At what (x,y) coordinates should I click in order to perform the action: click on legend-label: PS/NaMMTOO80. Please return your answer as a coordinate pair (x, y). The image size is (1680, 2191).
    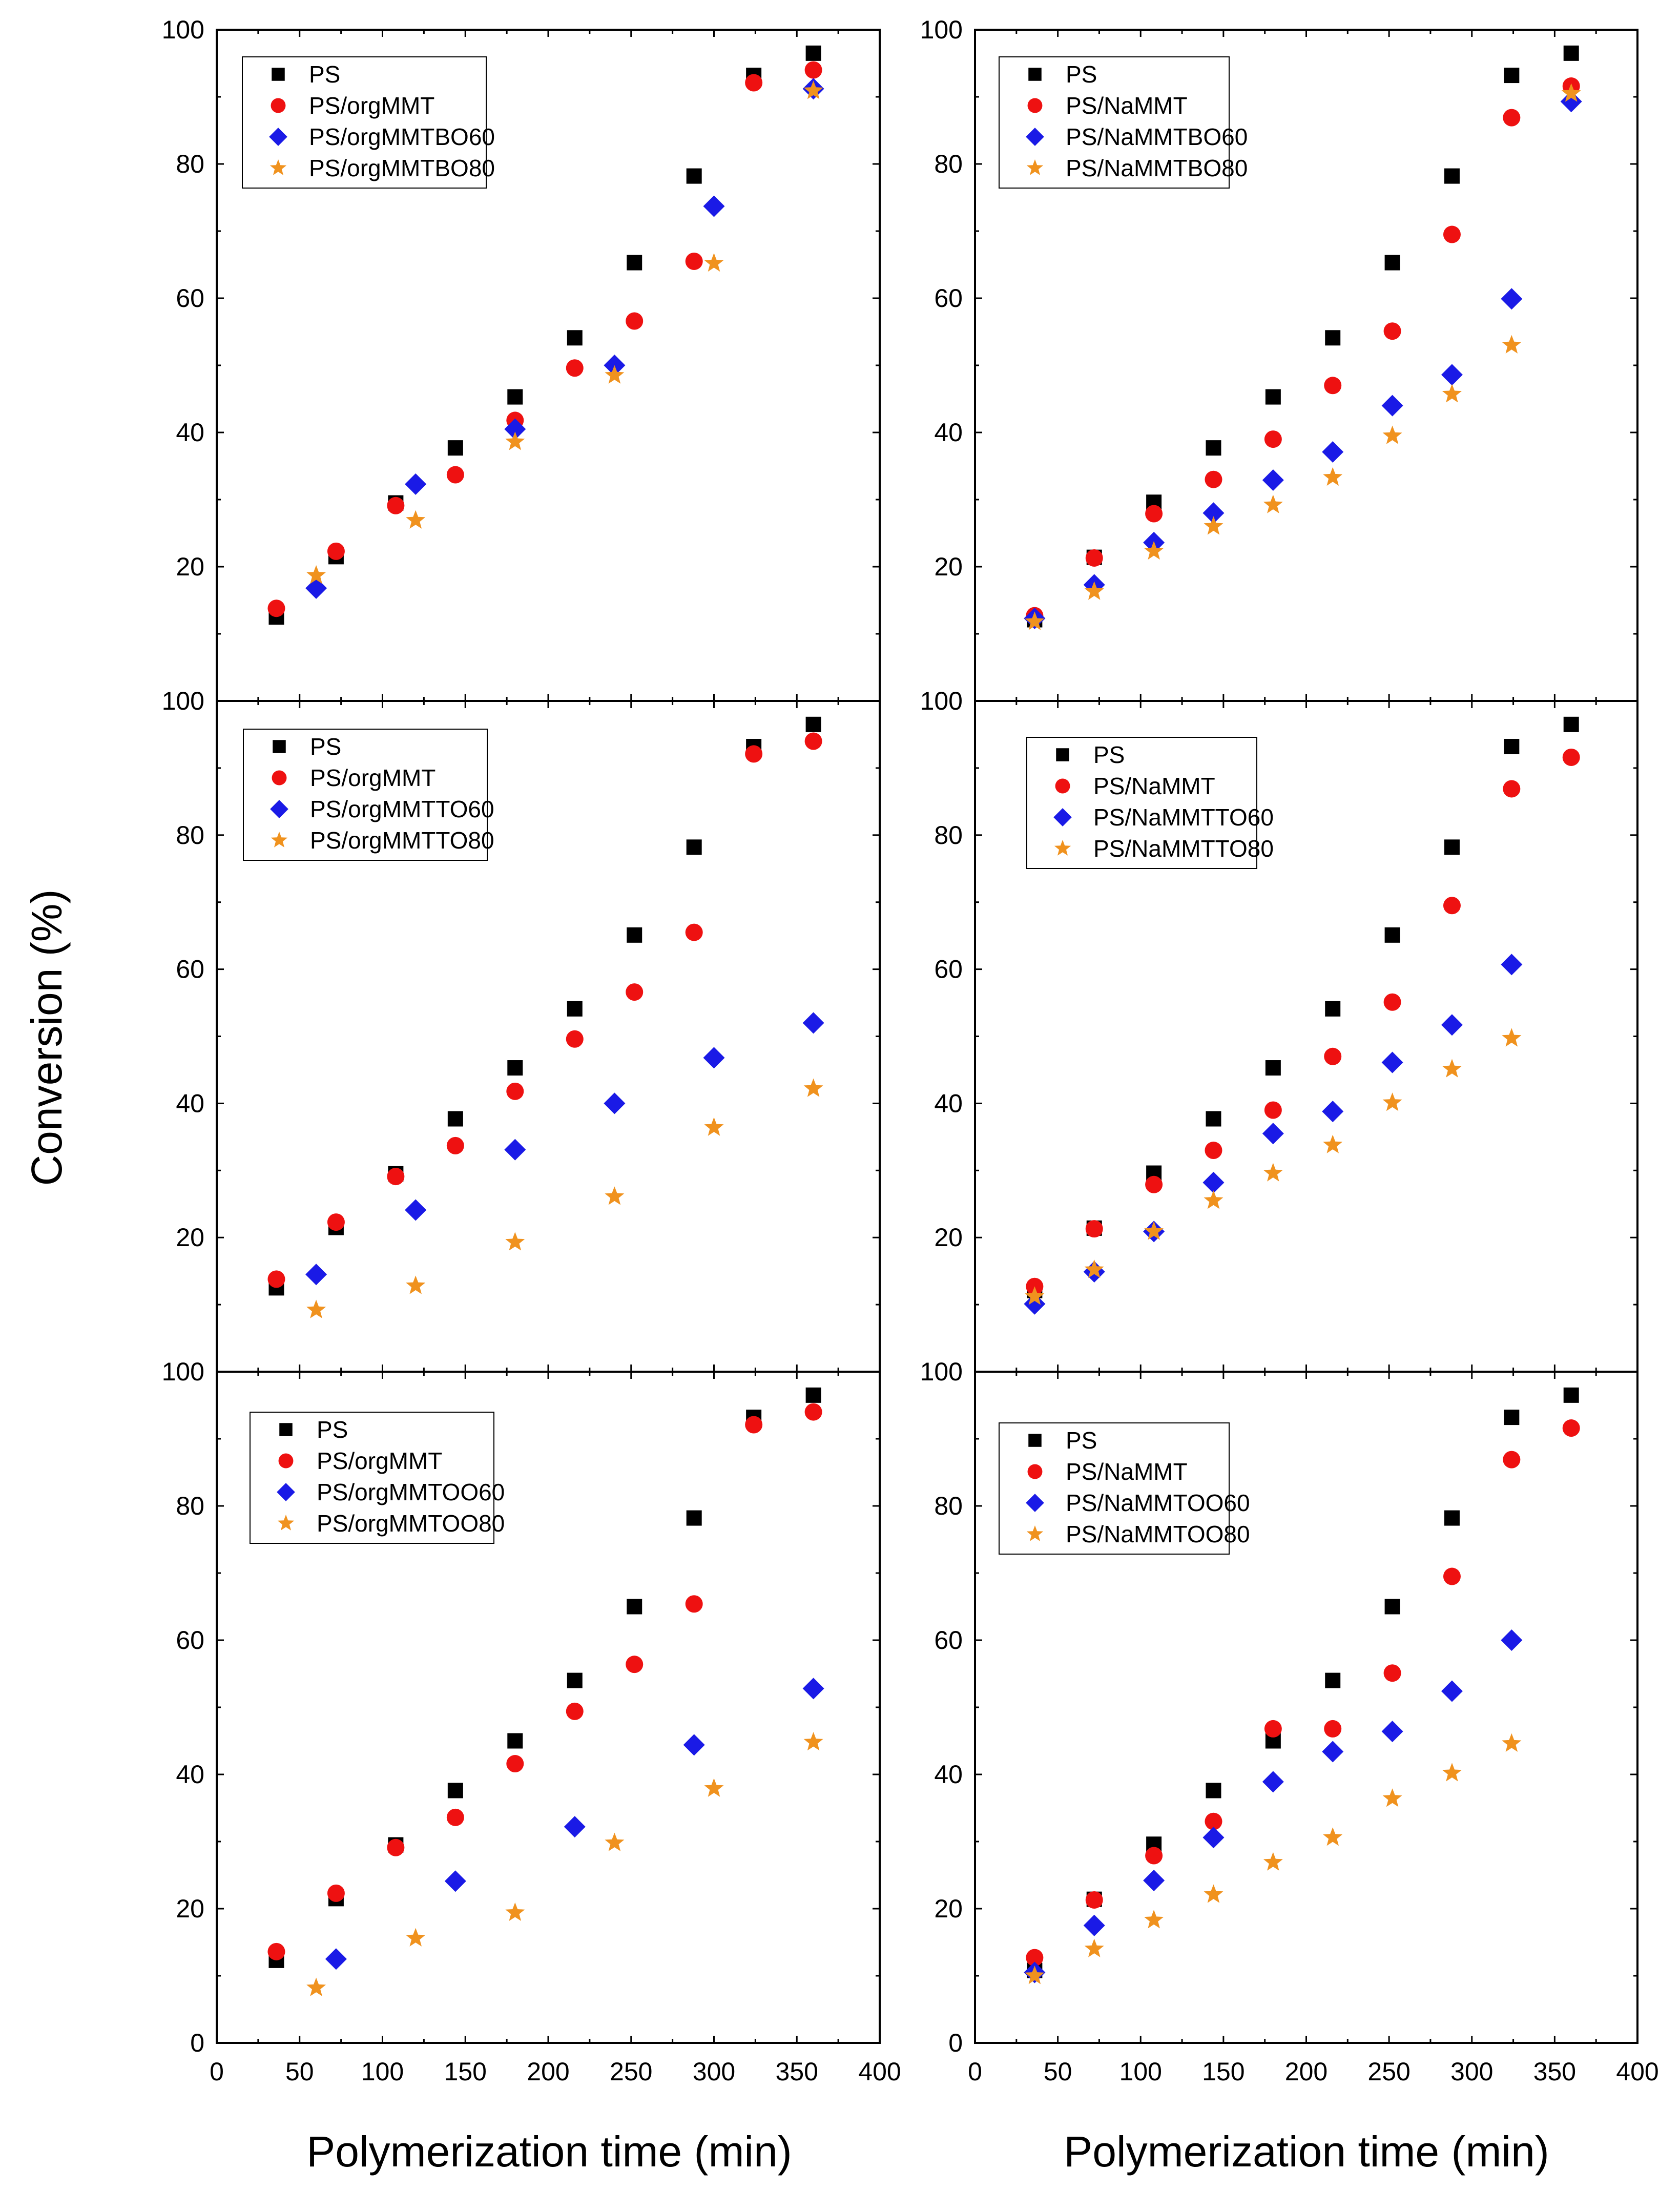
    Looking at the image, I should click on (1158, 1534).